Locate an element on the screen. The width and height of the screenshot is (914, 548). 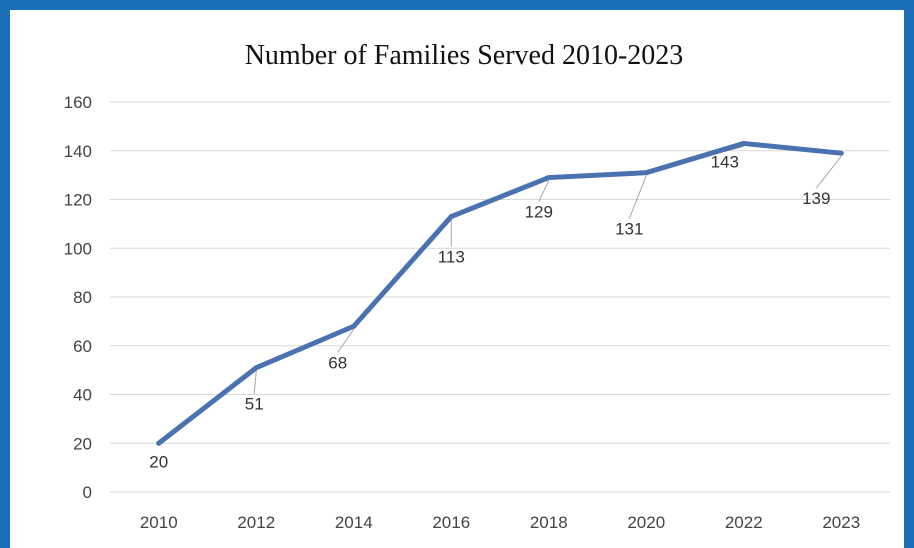
x-tick-label: 2016 is located at coordinates (451, 522).